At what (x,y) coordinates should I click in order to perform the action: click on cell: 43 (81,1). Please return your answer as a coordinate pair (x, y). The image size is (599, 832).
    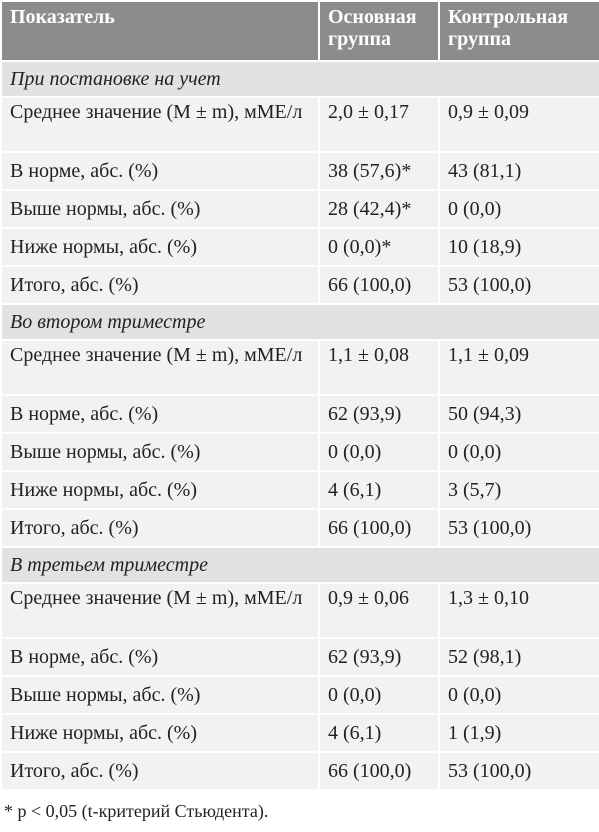
    Looking at the image, I should click on (518, 171).